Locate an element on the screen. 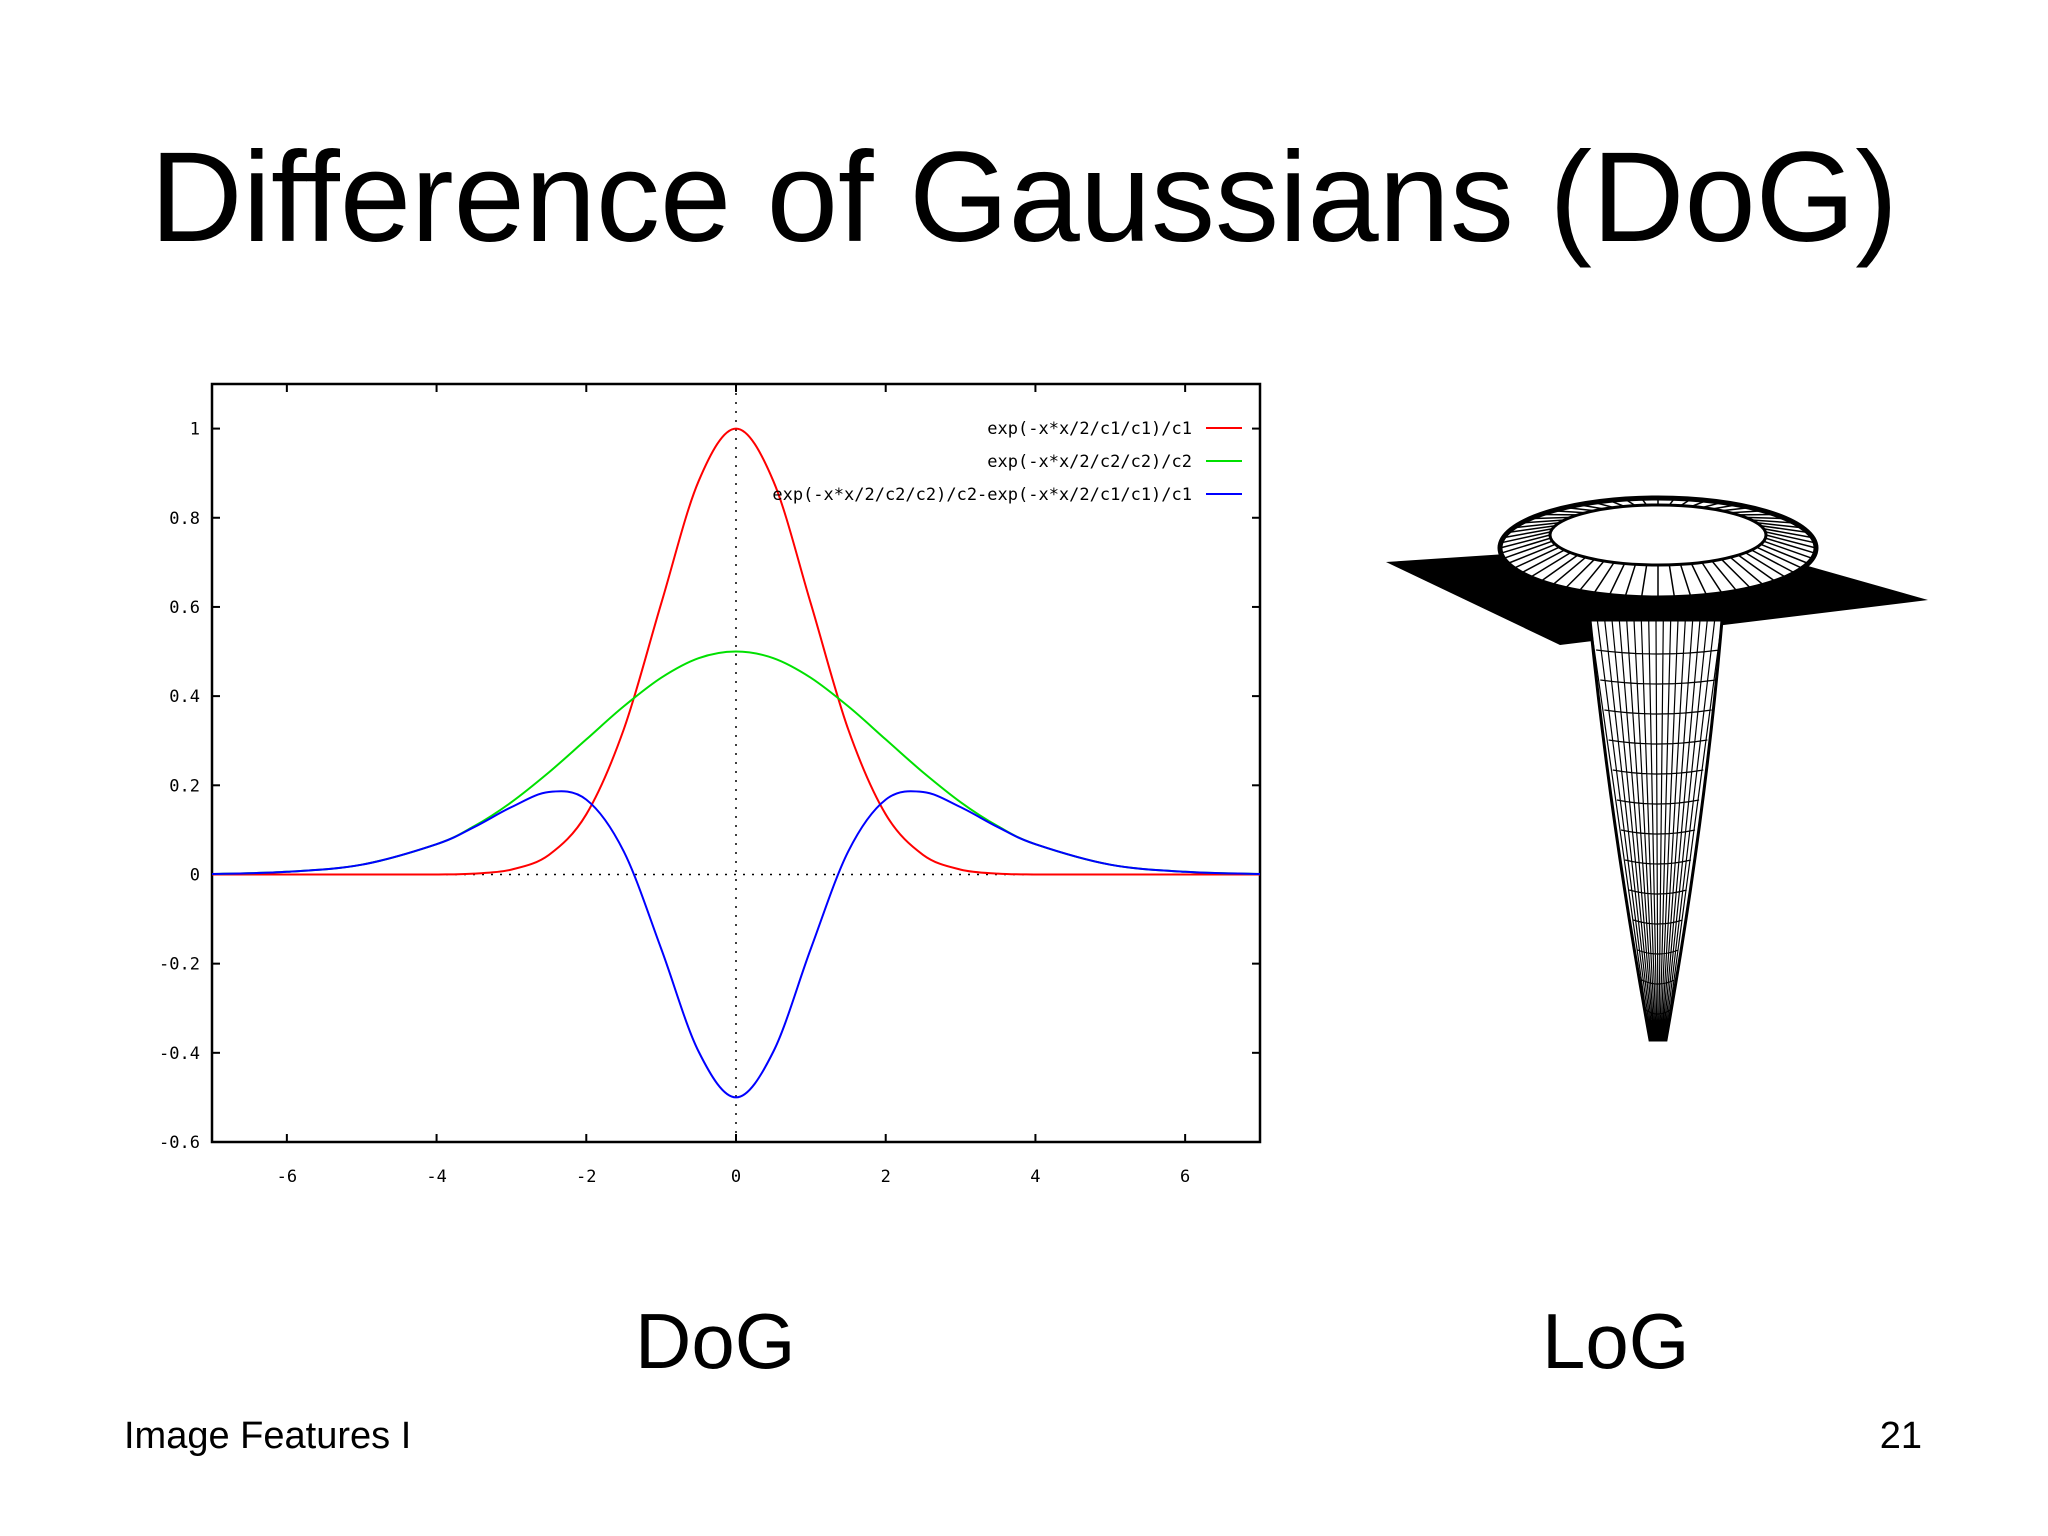 The width and height of the screenshot is (2048, 1536). log-surface-plot is located at coordinates (1657, 768).